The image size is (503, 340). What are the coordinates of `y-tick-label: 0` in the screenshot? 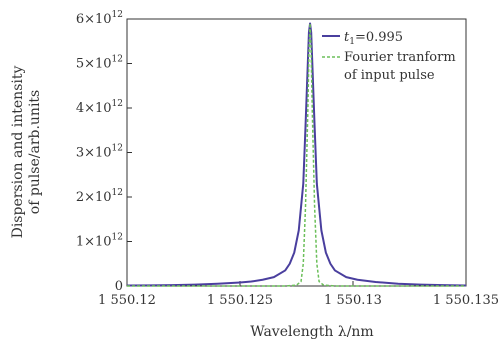 It's located at (119, 286).